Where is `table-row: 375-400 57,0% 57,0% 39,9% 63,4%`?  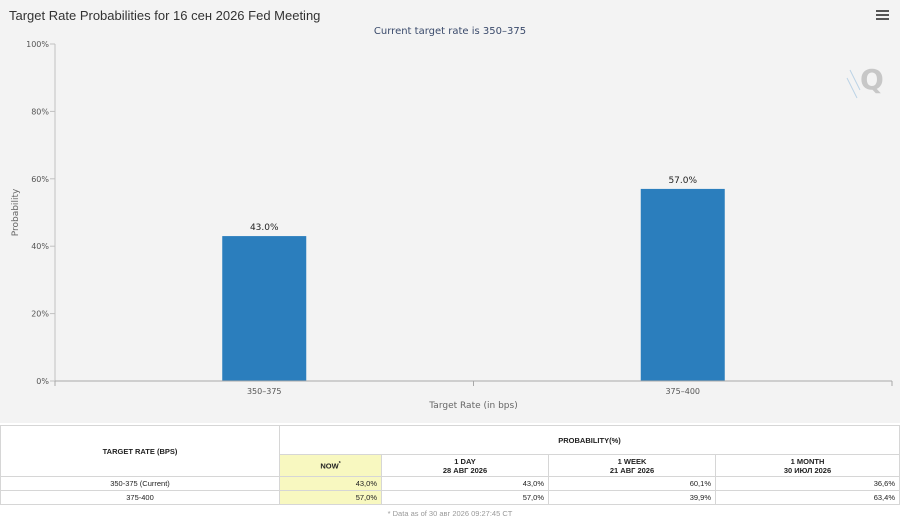 table-row: 375-400 57,0% 57,0% 39,9% 63,4% is located at coordinates (450, 497).